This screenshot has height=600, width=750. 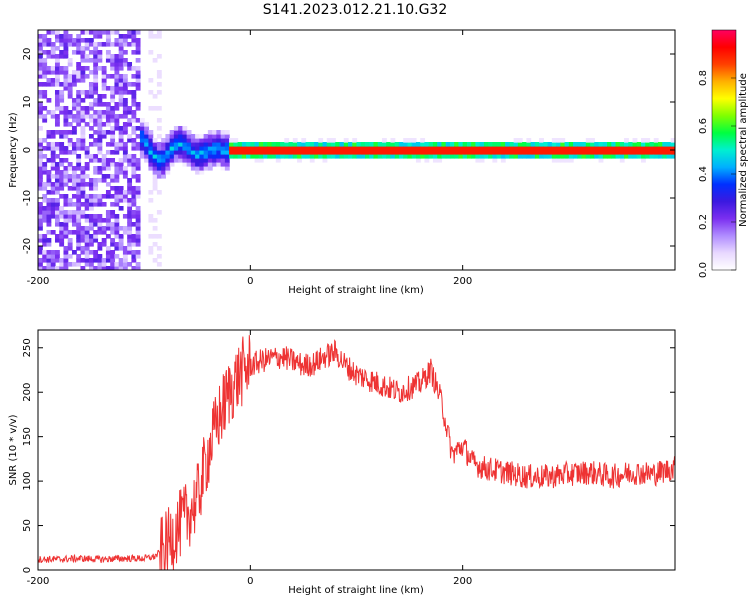 I want to click on x-tick-label: -200, so click(x=38, y=281).